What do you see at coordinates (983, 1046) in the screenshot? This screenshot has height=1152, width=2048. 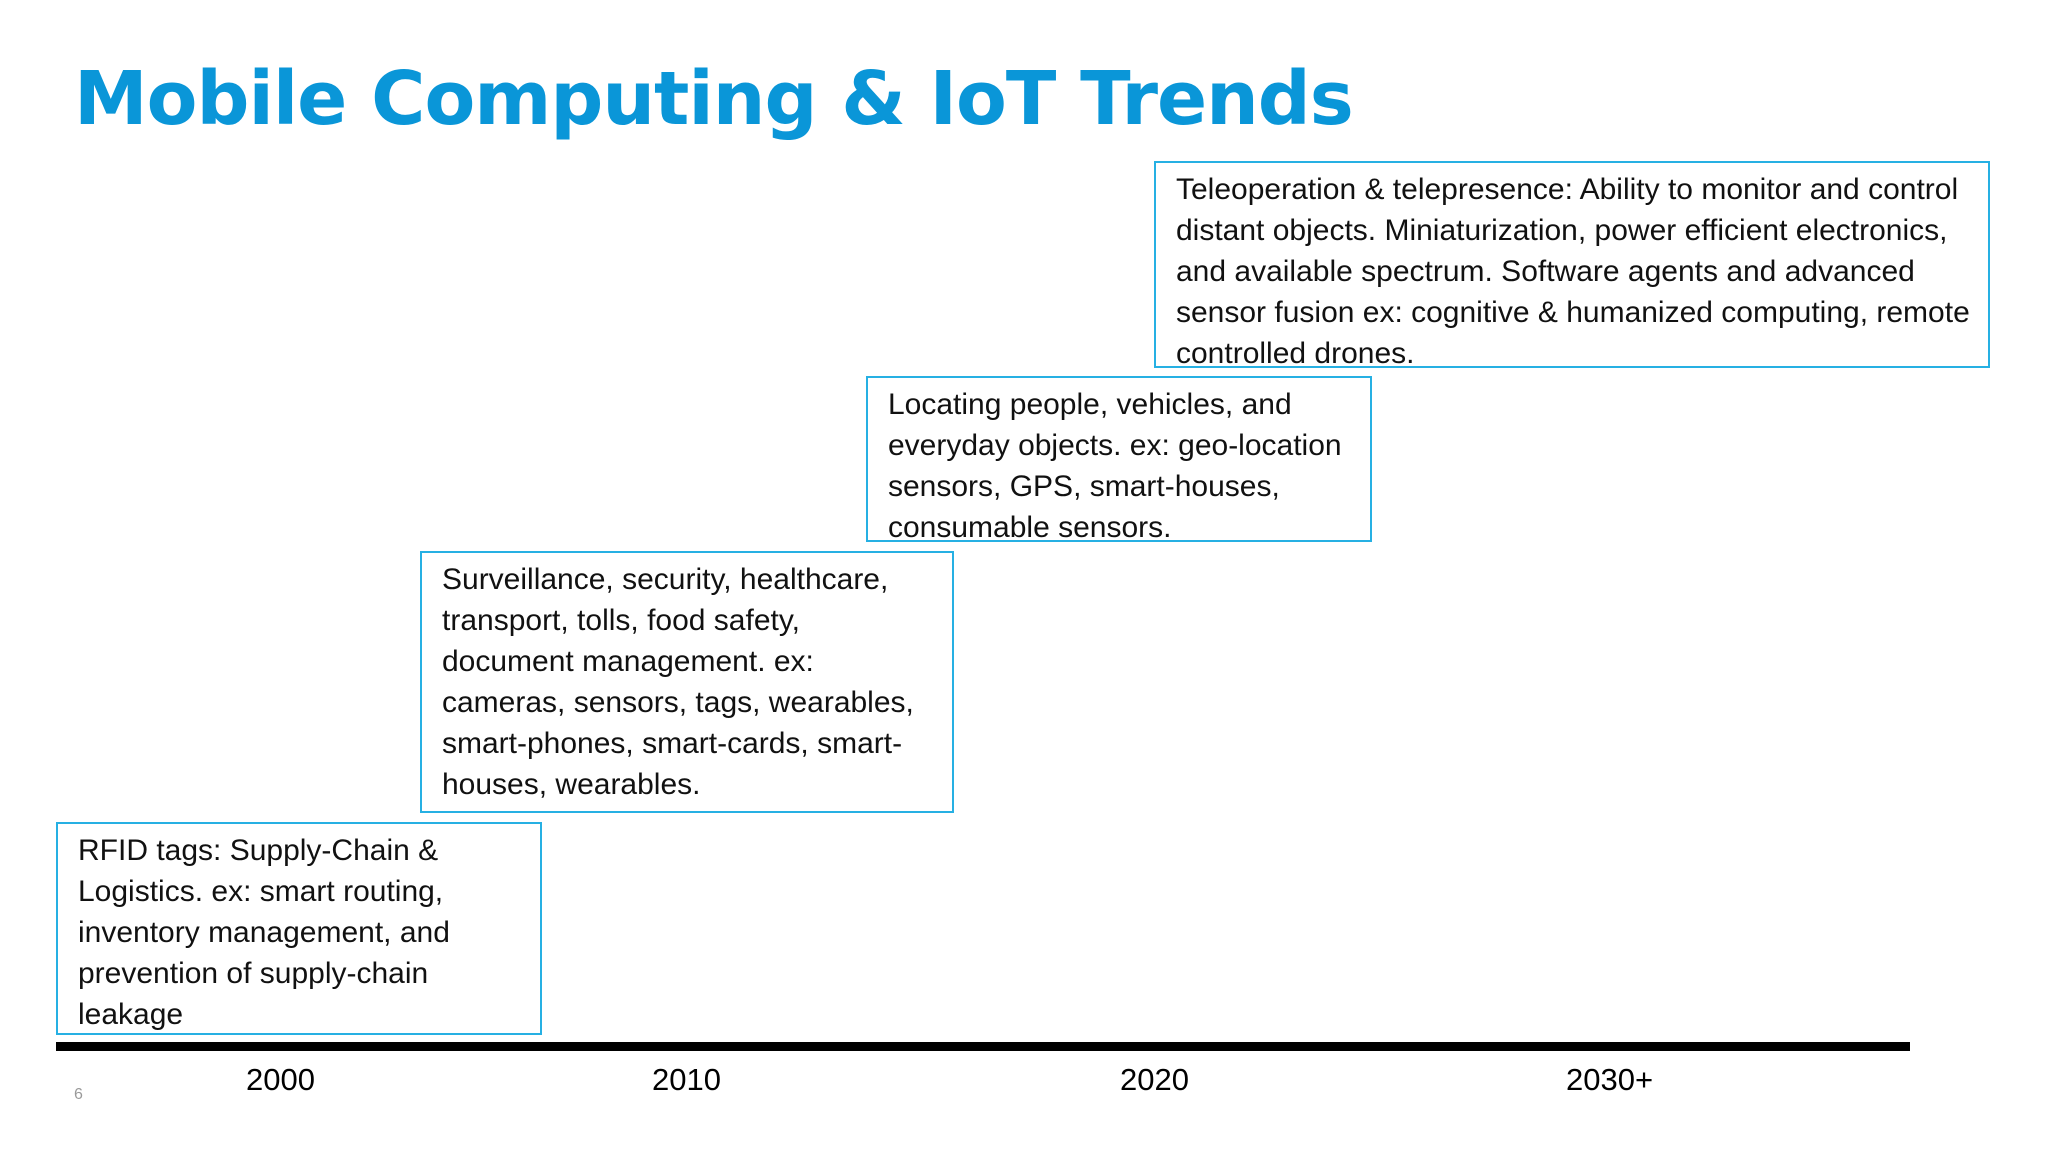 I see `timeline-axis` at bounding box center [983, 1046].